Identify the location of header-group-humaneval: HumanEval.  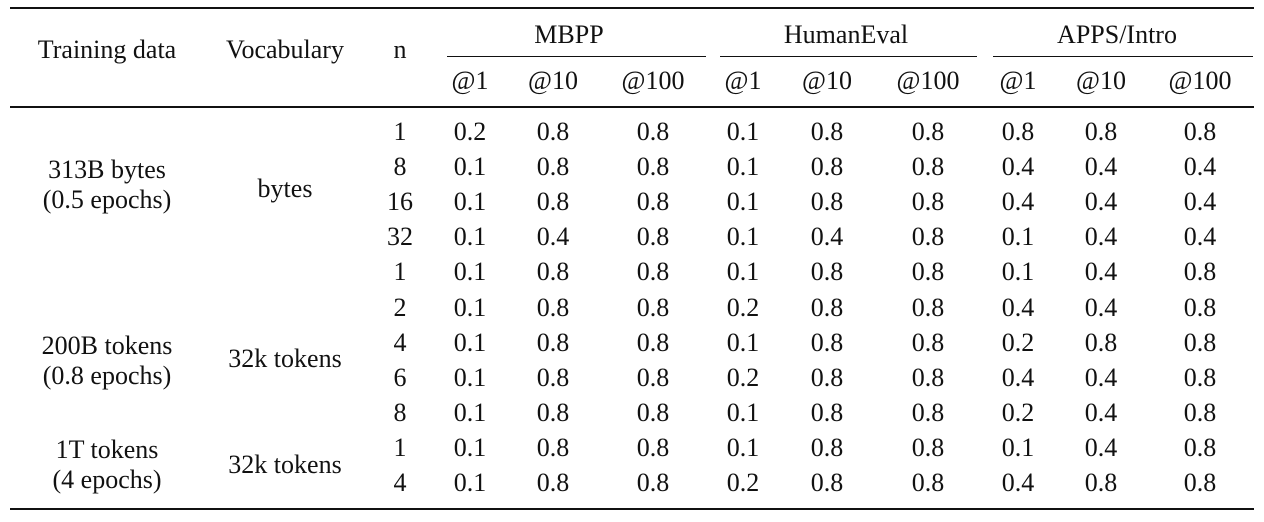
(846, 34).